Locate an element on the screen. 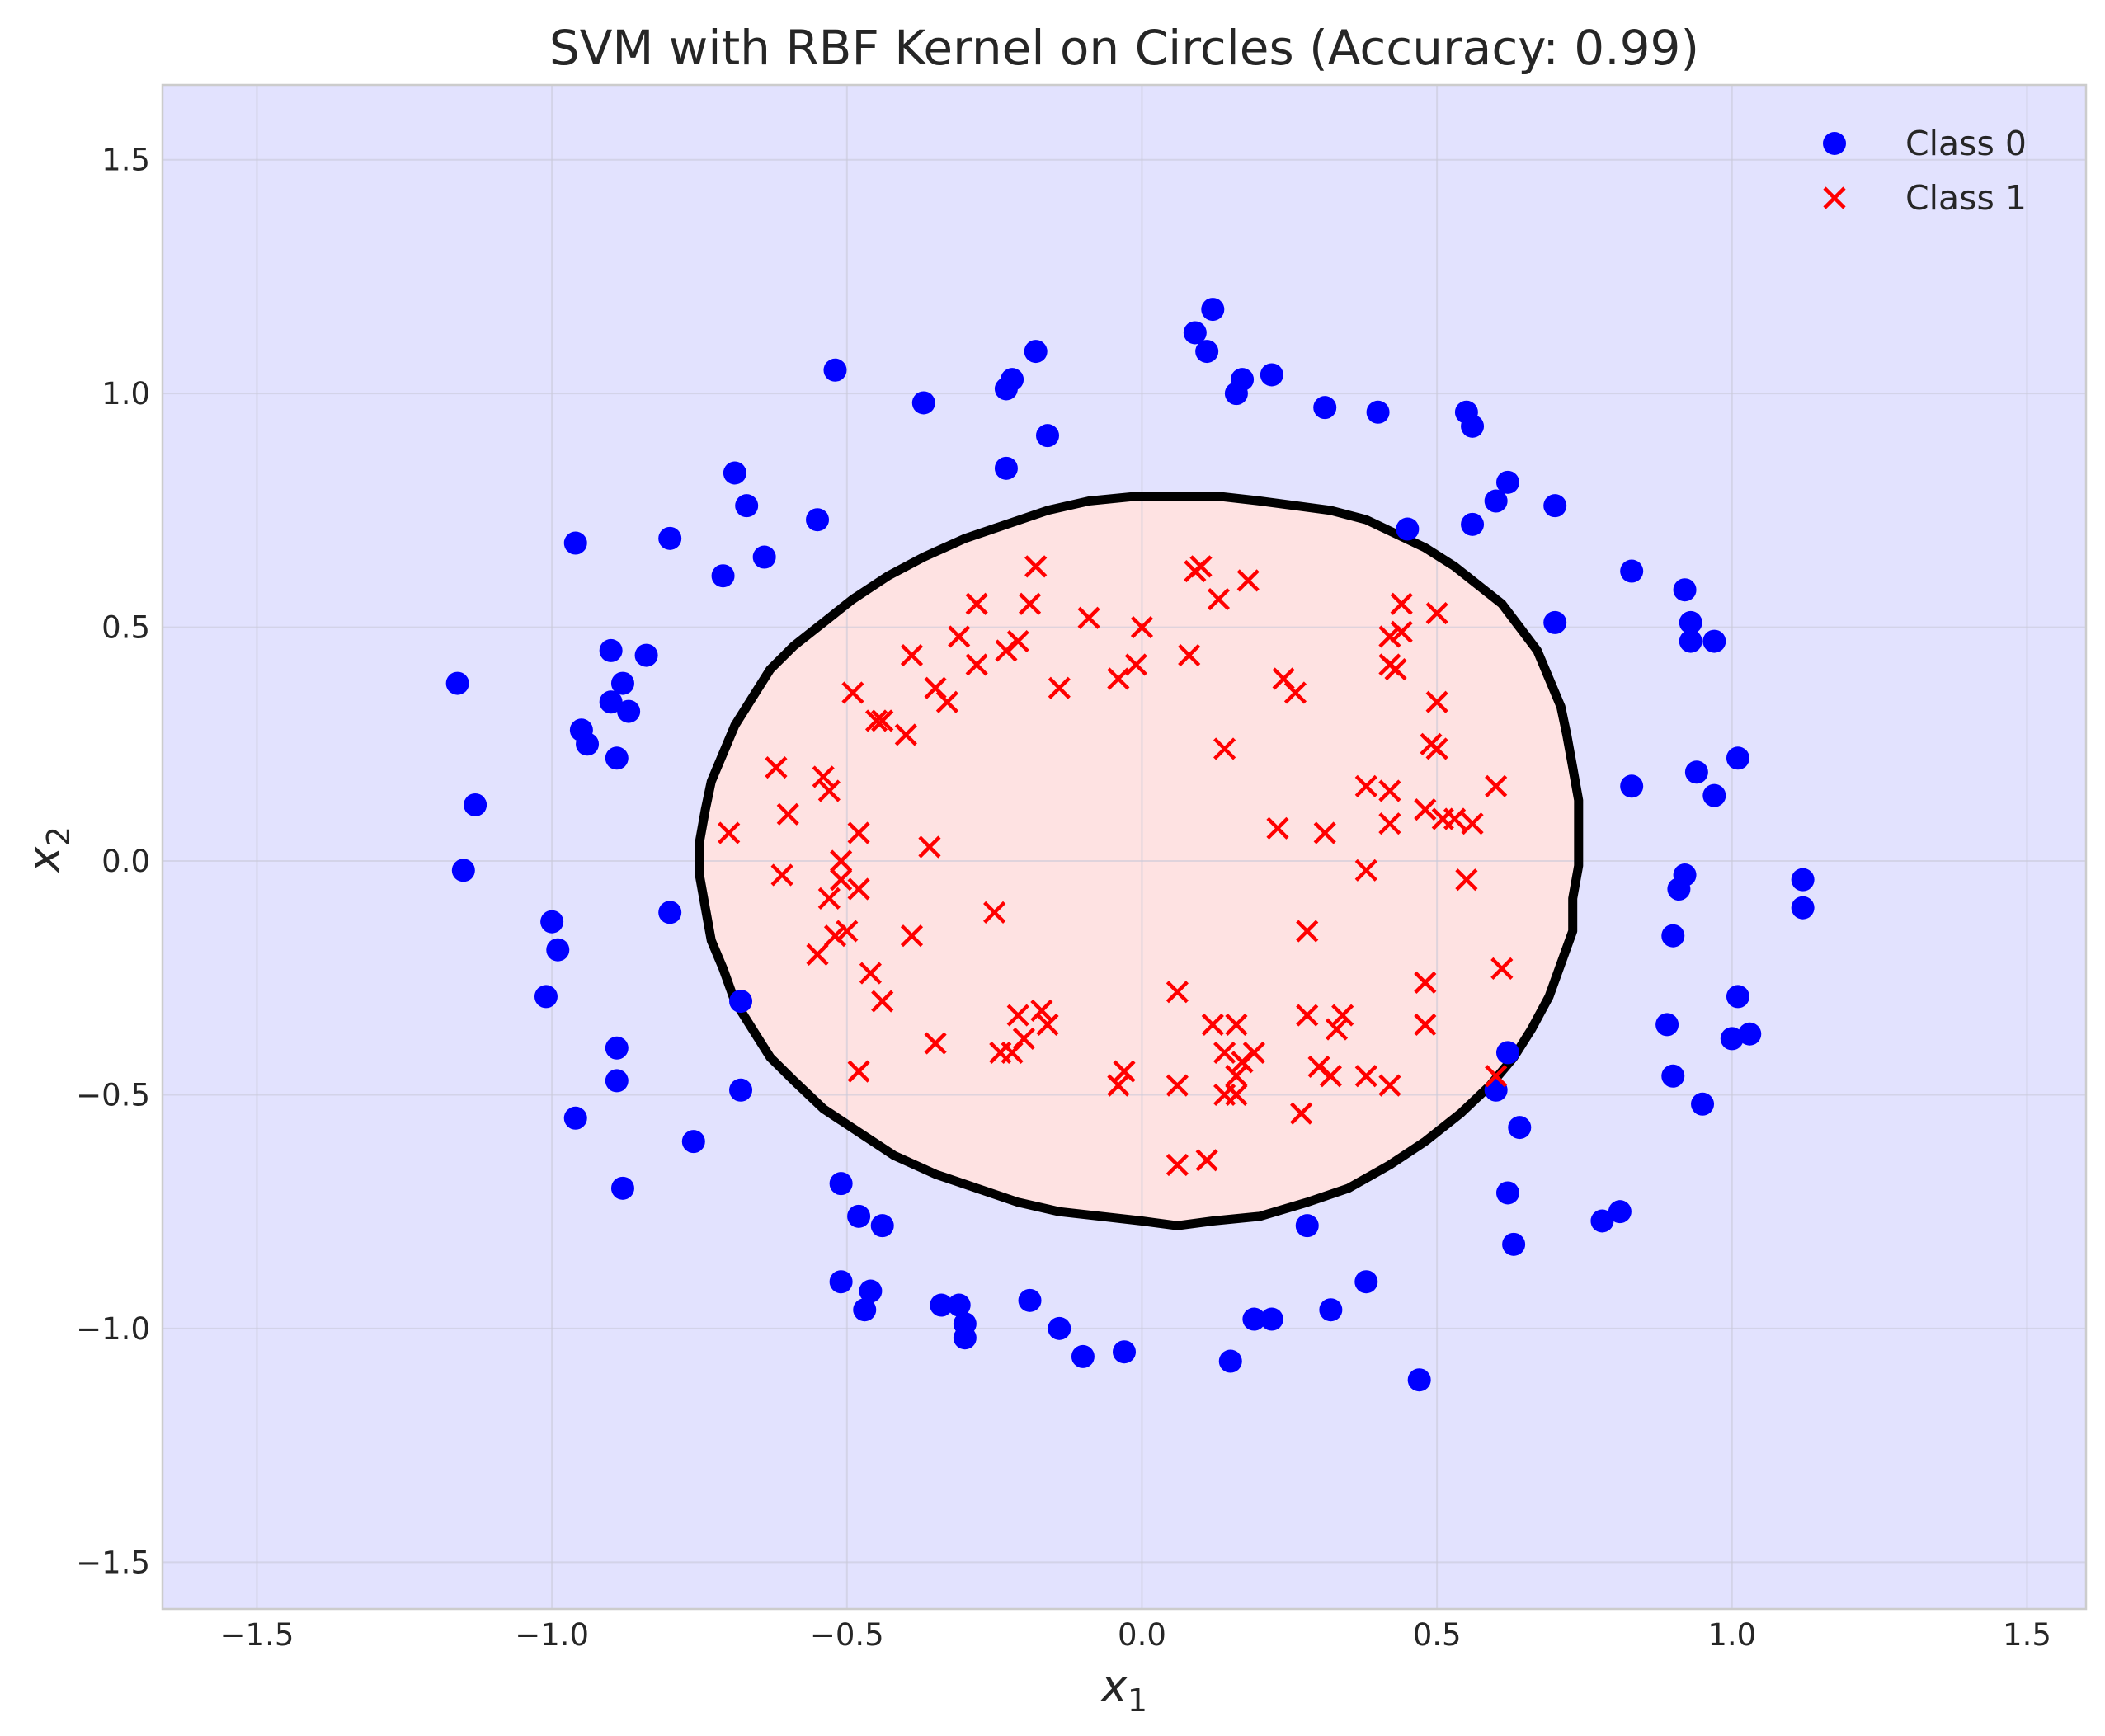  x-axis-label-subscript: 1 is located at coordinates (1137, 1700).